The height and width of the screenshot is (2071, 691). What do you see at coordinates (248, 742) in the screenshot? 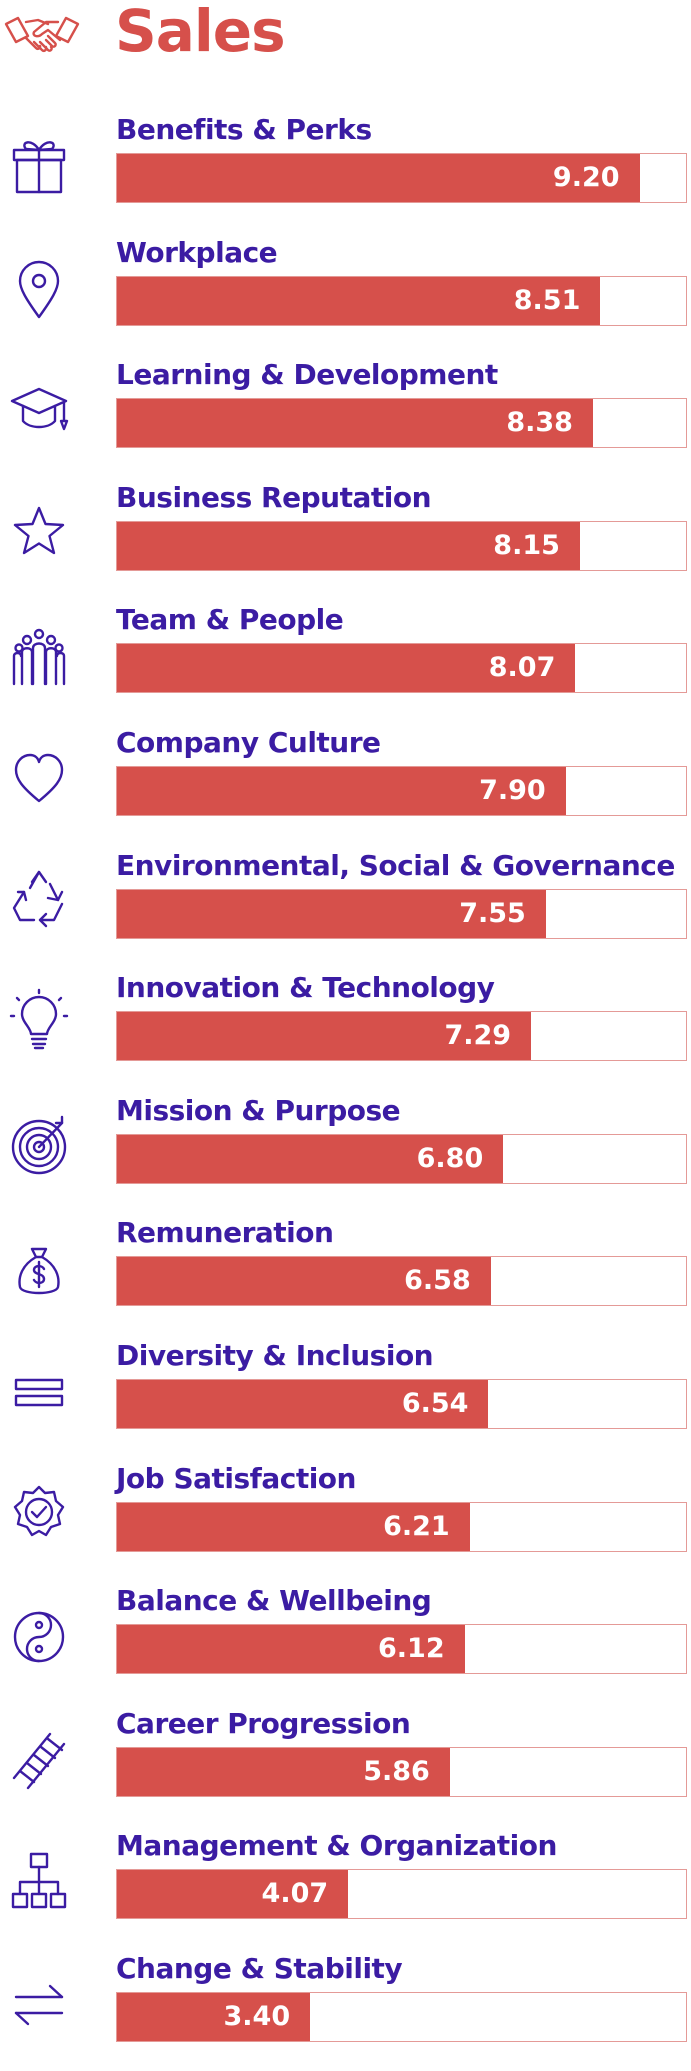
I see `category-label: Company Culture` at bounding box center [248, 742].